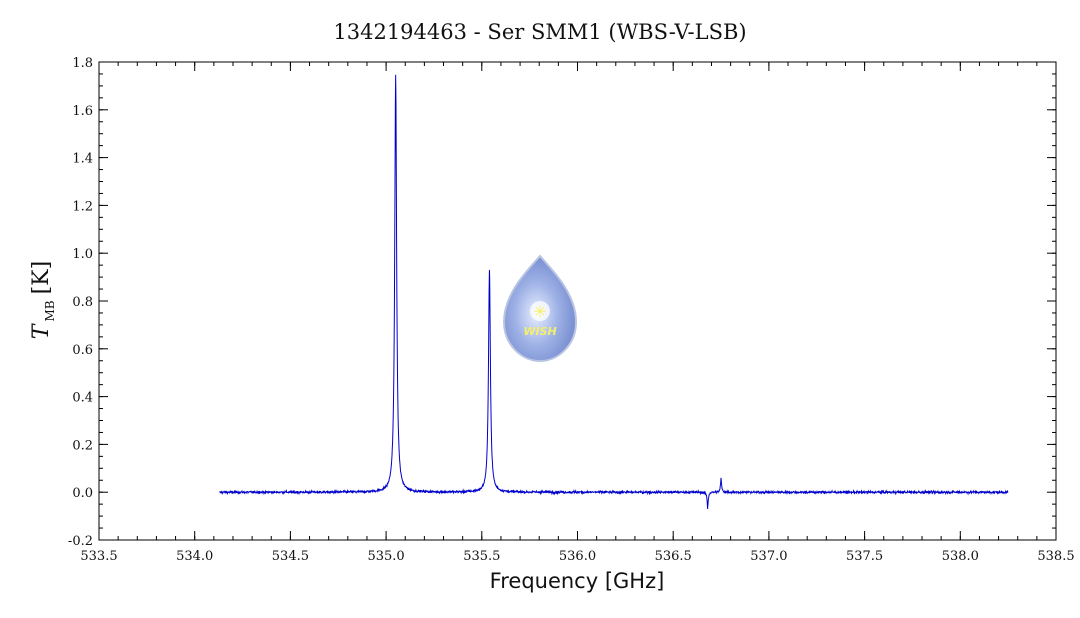 The height and width of the screenshot is (618, 1080). What do you see at coordinates (385, 556) in the screenshot?
I see `x-tick-label: 535.0` at bounding box center [385, 556].